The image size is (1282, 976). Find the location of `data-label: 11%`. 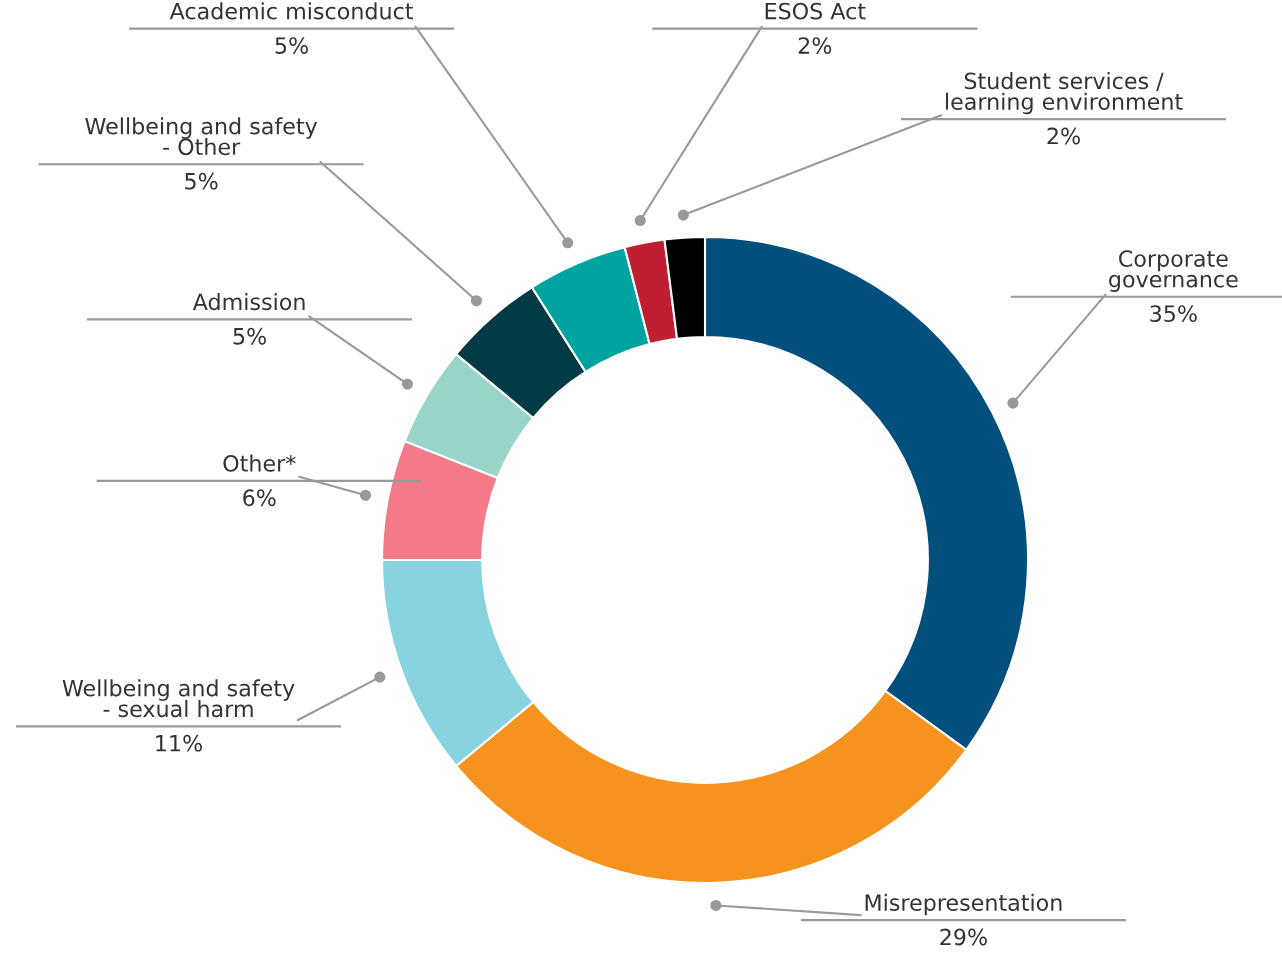

data-label: 11% is located at coordinates (179, 743).